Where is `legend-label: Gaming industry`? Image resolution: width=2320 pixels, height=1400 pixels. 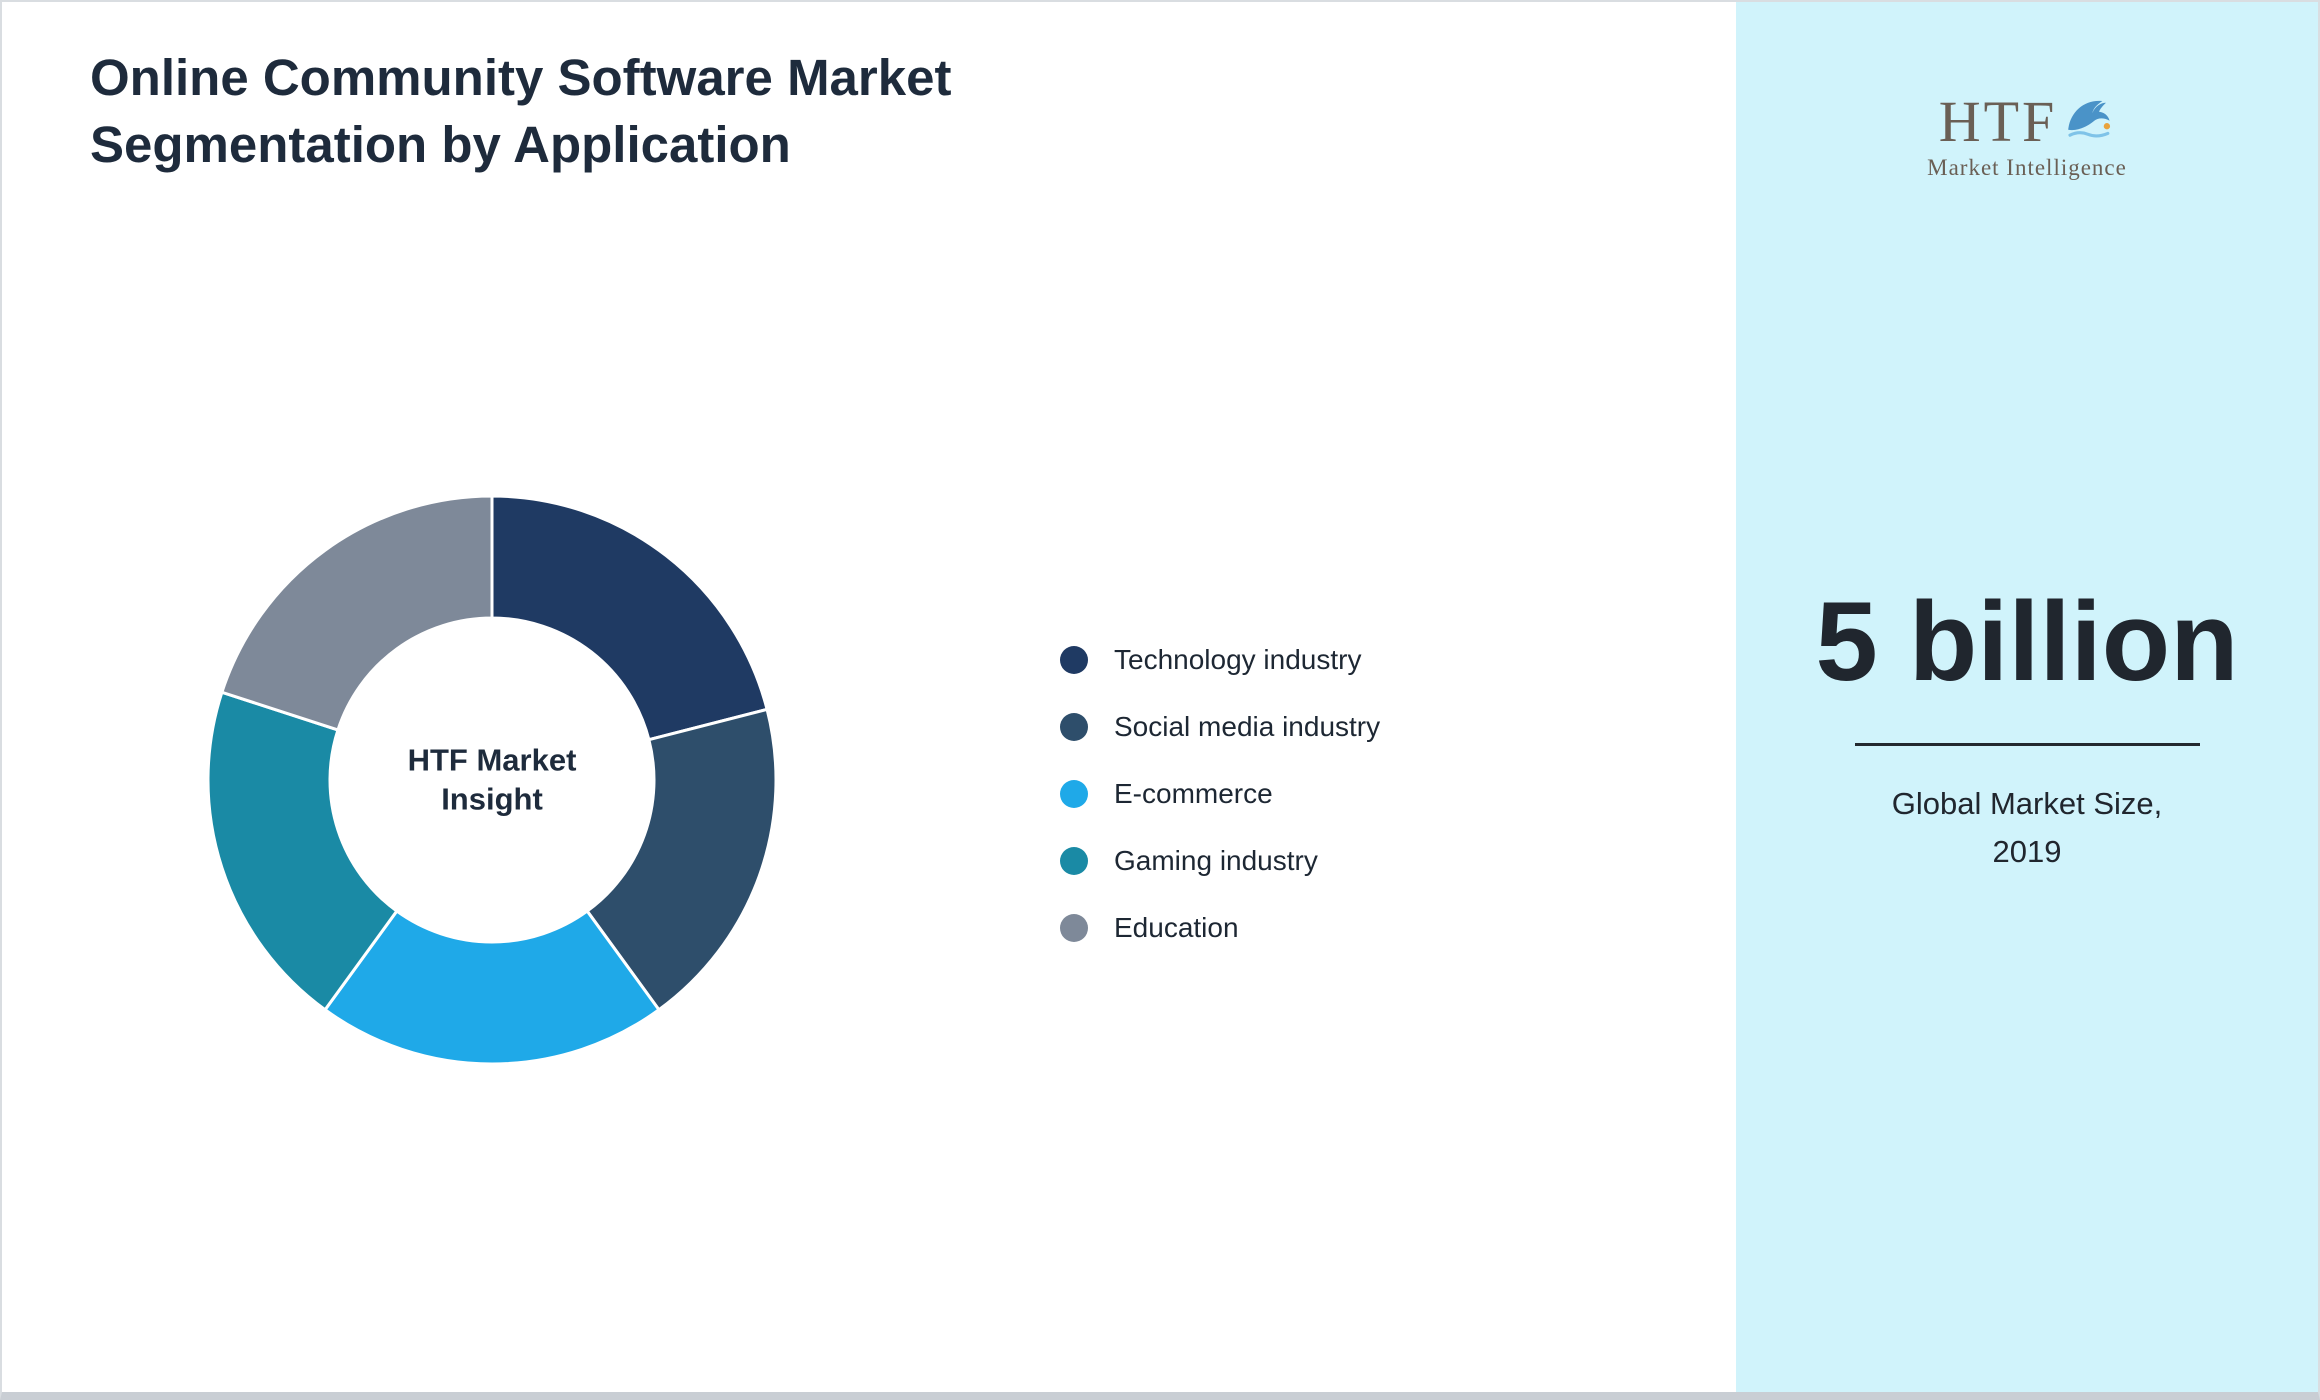 legend-label: Gaming industry is located at coordinates (1216, 860).